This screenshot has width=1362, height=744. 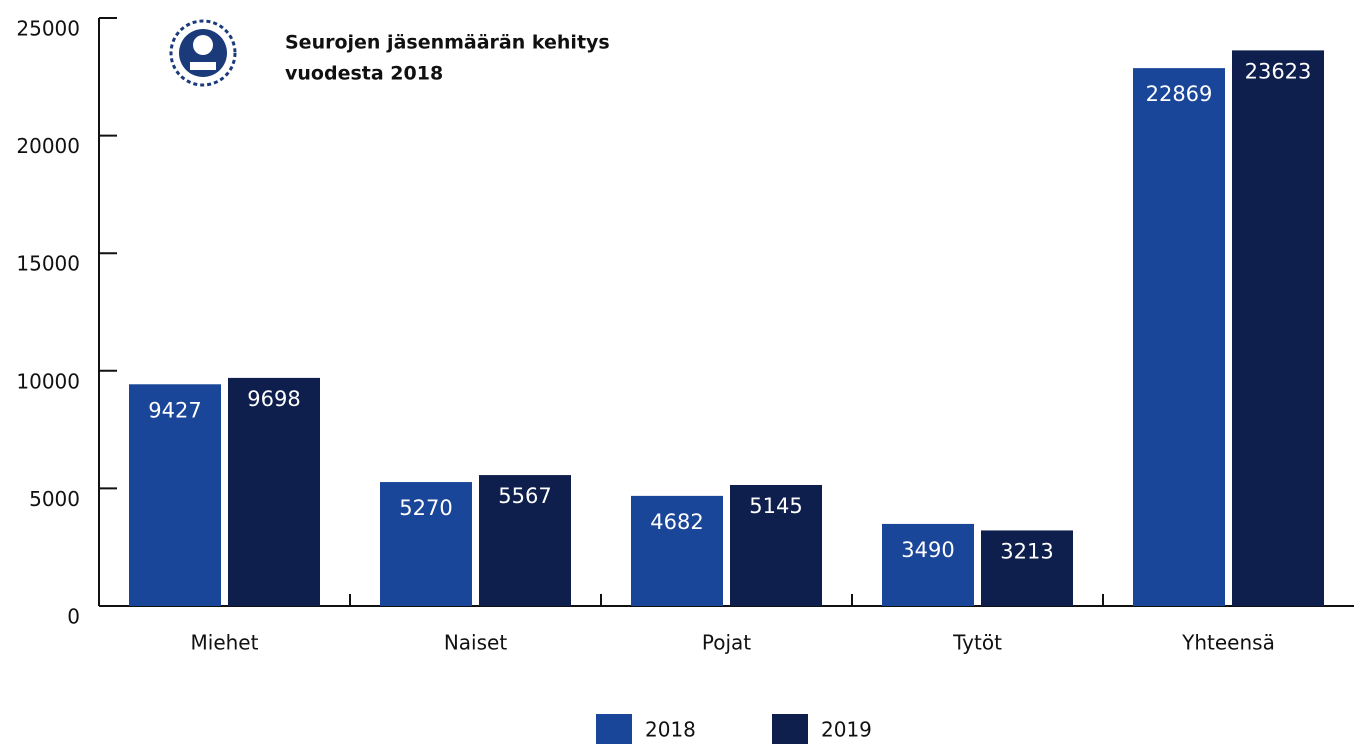 What do you see at coordinates (1179, 94) in the screenshot?
I see `value-label: 22869` at bounding box center [1179, 94].